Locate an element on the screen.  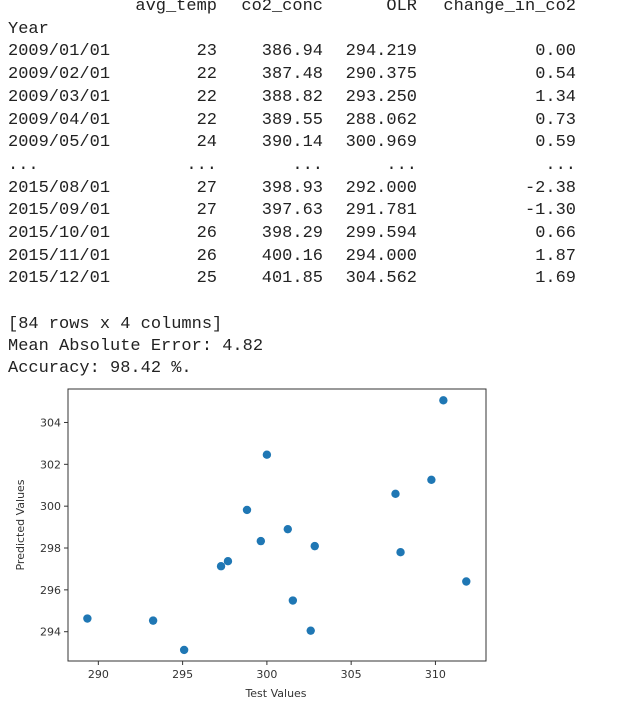
table-cell: 24 is located at coordinates (206, 143).